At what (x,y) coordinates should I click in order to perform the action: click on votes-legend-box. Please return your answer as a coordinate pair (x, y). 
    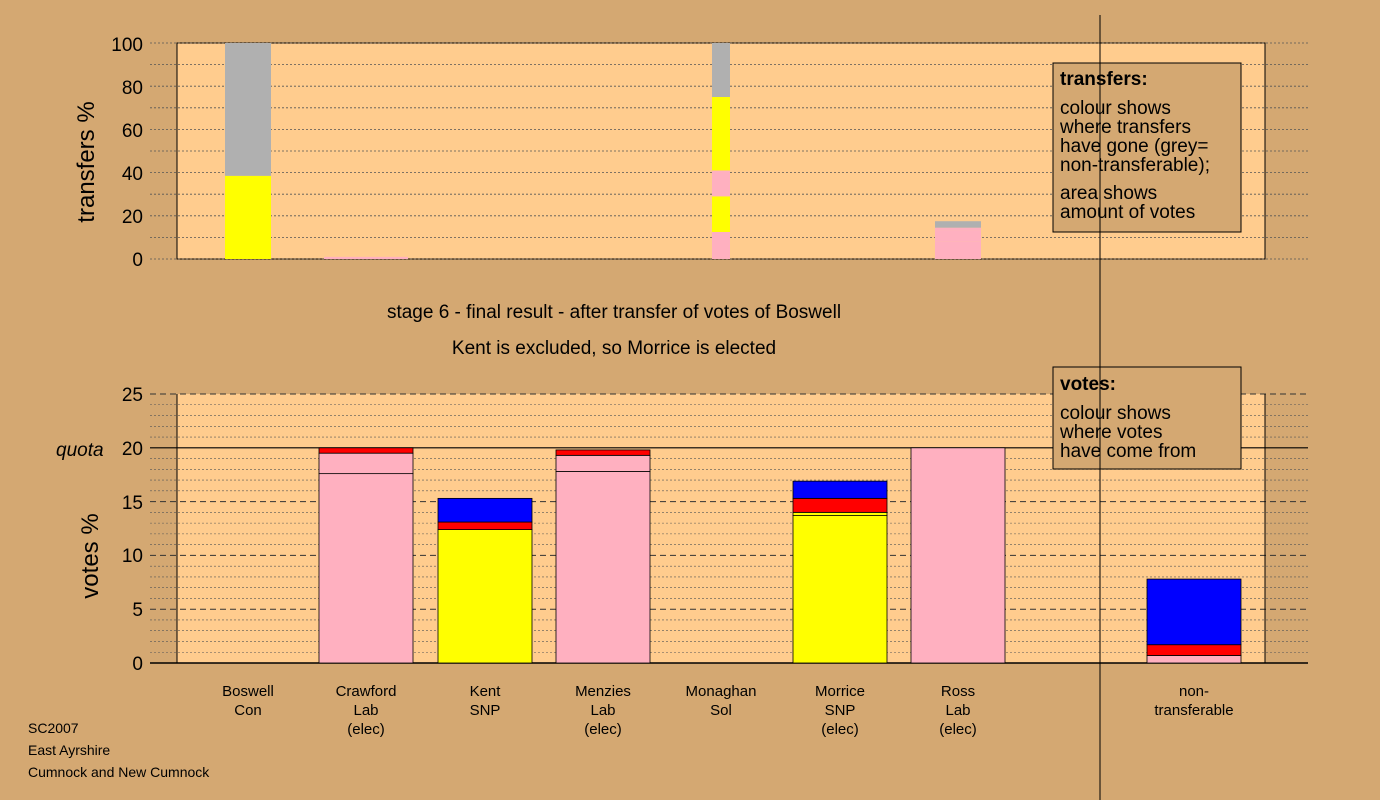
    Looking at the image, I should click on (1147, 418).